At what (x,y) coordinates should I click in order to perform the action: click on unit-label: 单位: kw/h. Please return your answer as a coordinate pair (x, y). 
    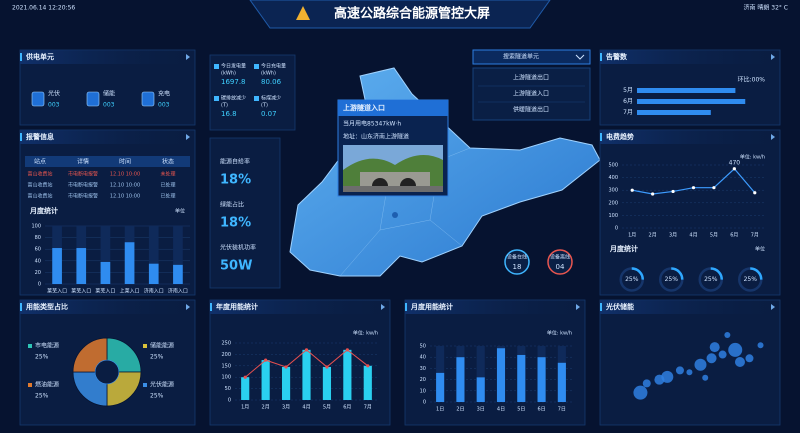
    Looking at the image, I should click on (559, 333).